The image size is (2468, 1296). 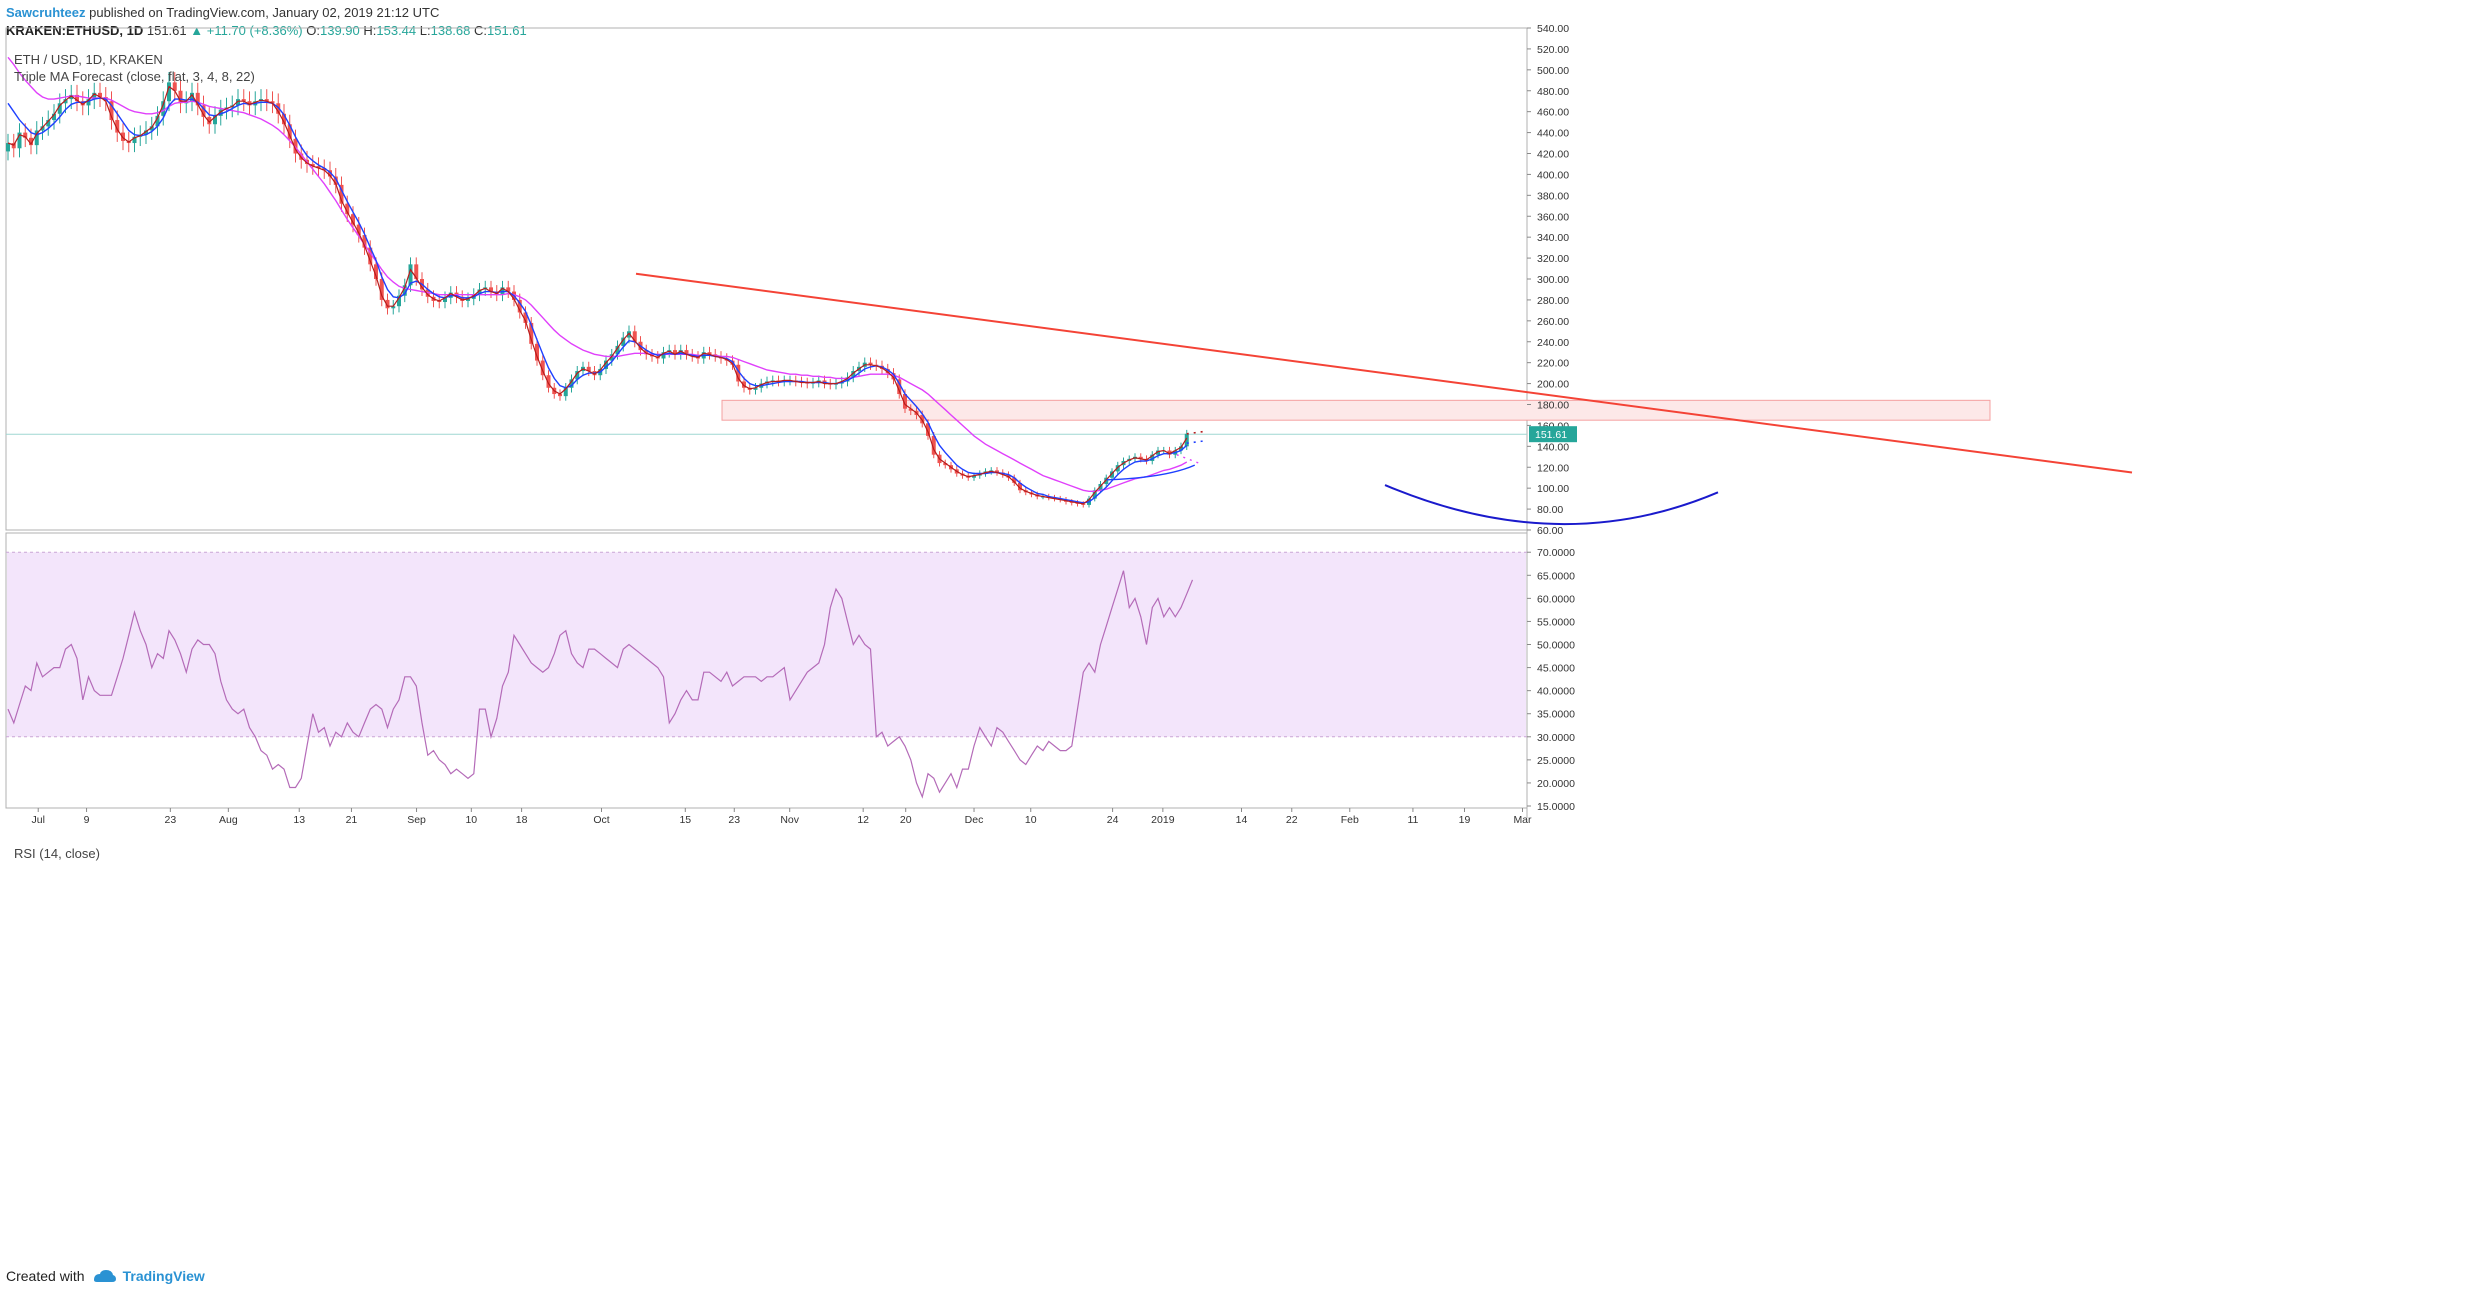 I want to click on rsi-tick-label: 40.0000, so click(x=1556, y=692).